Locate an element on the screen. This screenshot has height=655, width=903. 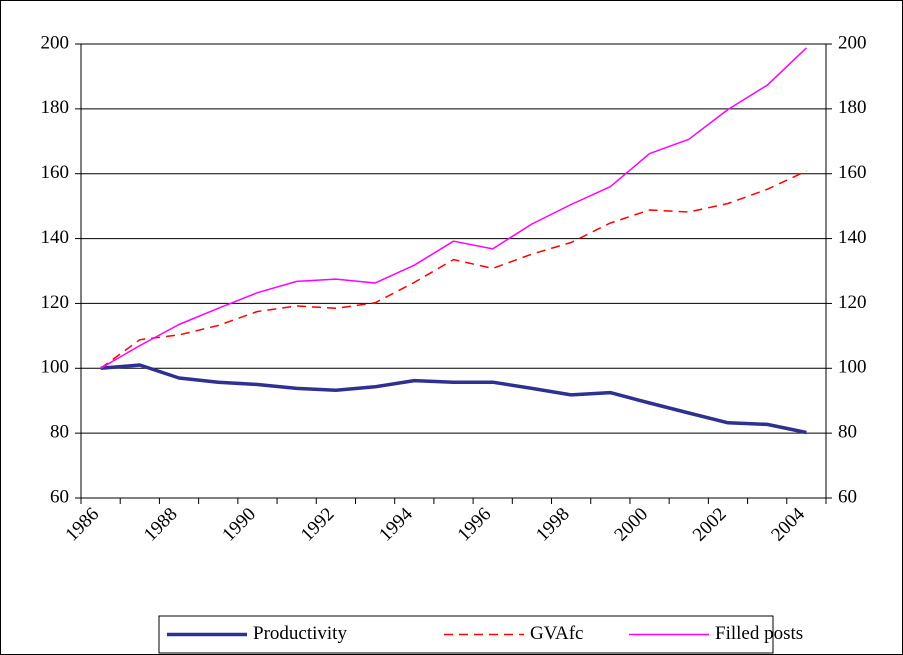
y2-tick-label: 120 is located at coordinates (852, 302).